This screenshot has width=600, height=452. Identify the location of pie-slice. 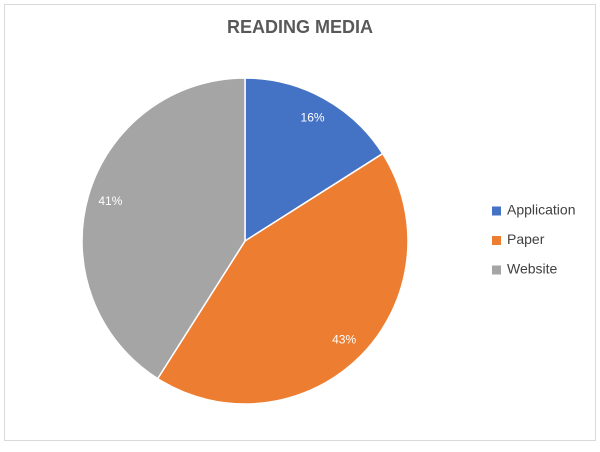
(314, 160).